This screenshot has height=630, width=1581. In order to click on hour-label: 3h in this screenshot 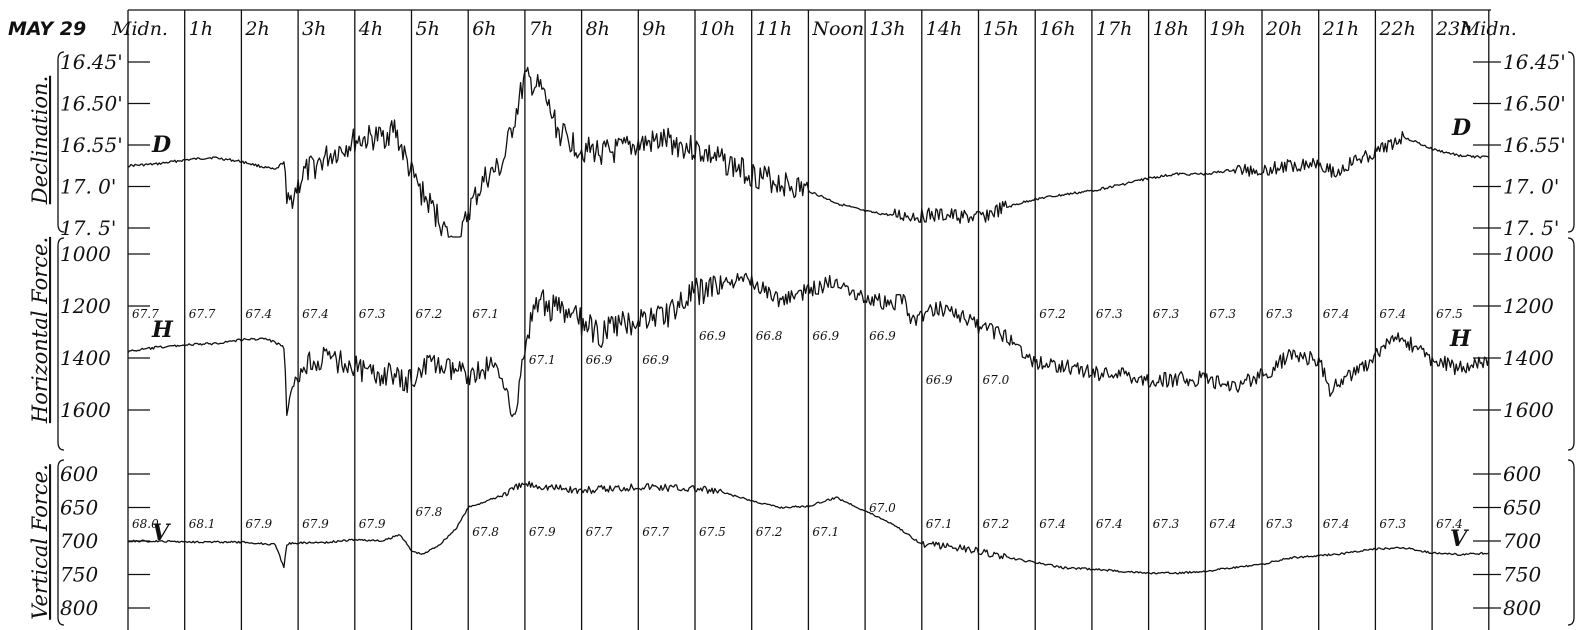, I will do `click(314, 29)`.